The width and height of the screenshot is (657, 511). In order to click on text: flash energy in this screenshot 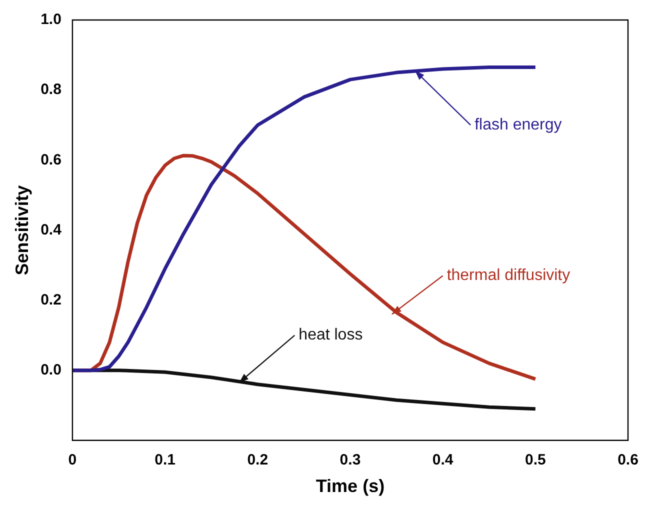, I will do `click(518, 125)`.